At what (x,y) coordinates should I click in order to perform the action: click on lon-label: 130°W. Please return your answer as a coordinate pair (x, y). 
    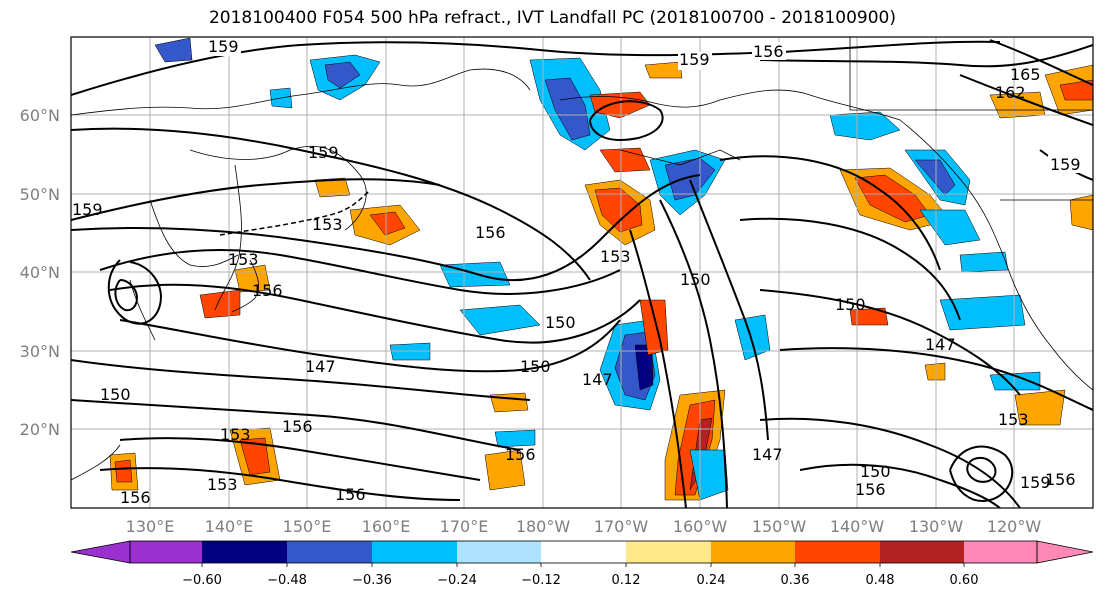
    Looking at the image, I should click on (936, 526).